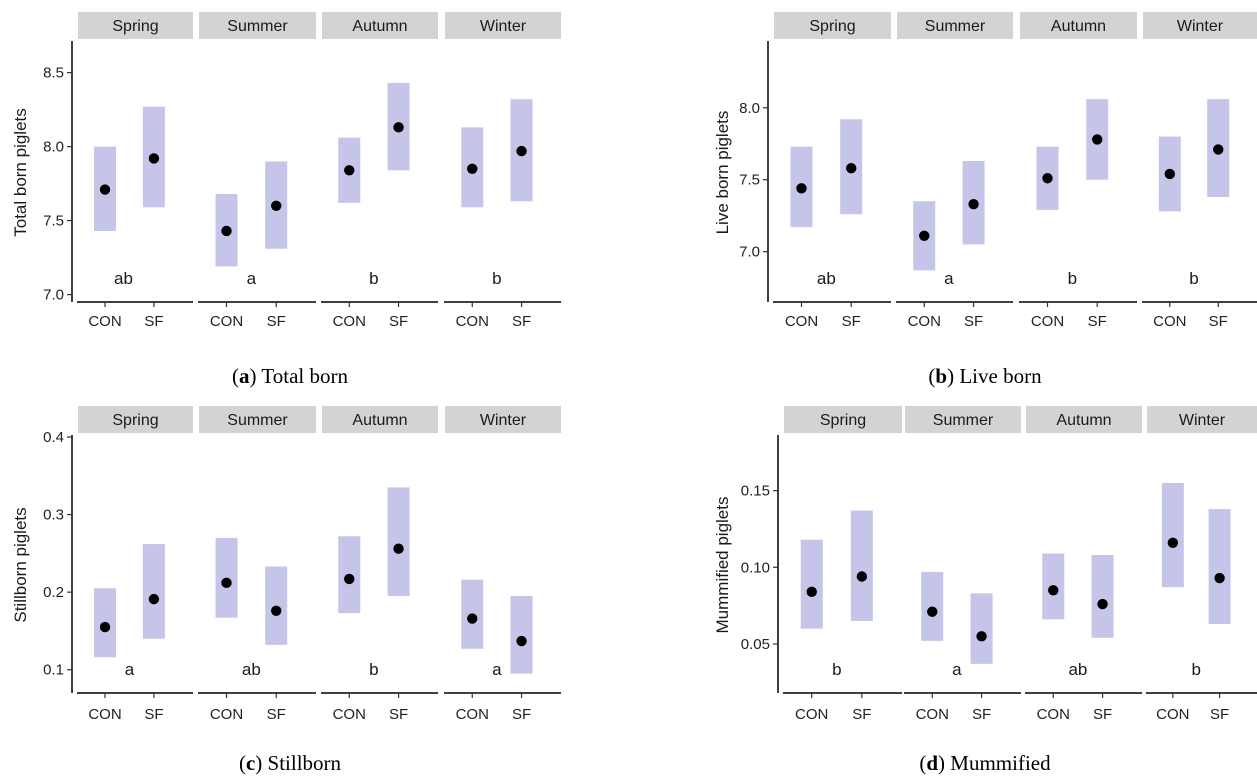  What do you see at coordinates (722, 173) in the screenshot?
I see `y-axis-title: Live born piglets` at bounding box center [722, 173].